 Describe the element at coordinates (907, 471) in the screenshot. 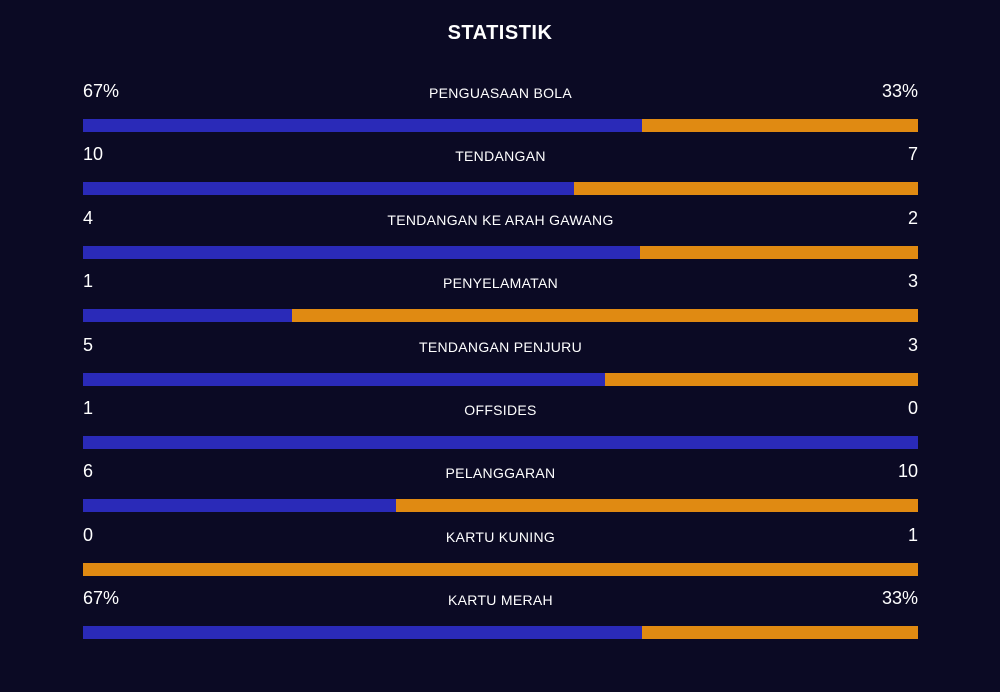

I see `away-value: 10` at that location.